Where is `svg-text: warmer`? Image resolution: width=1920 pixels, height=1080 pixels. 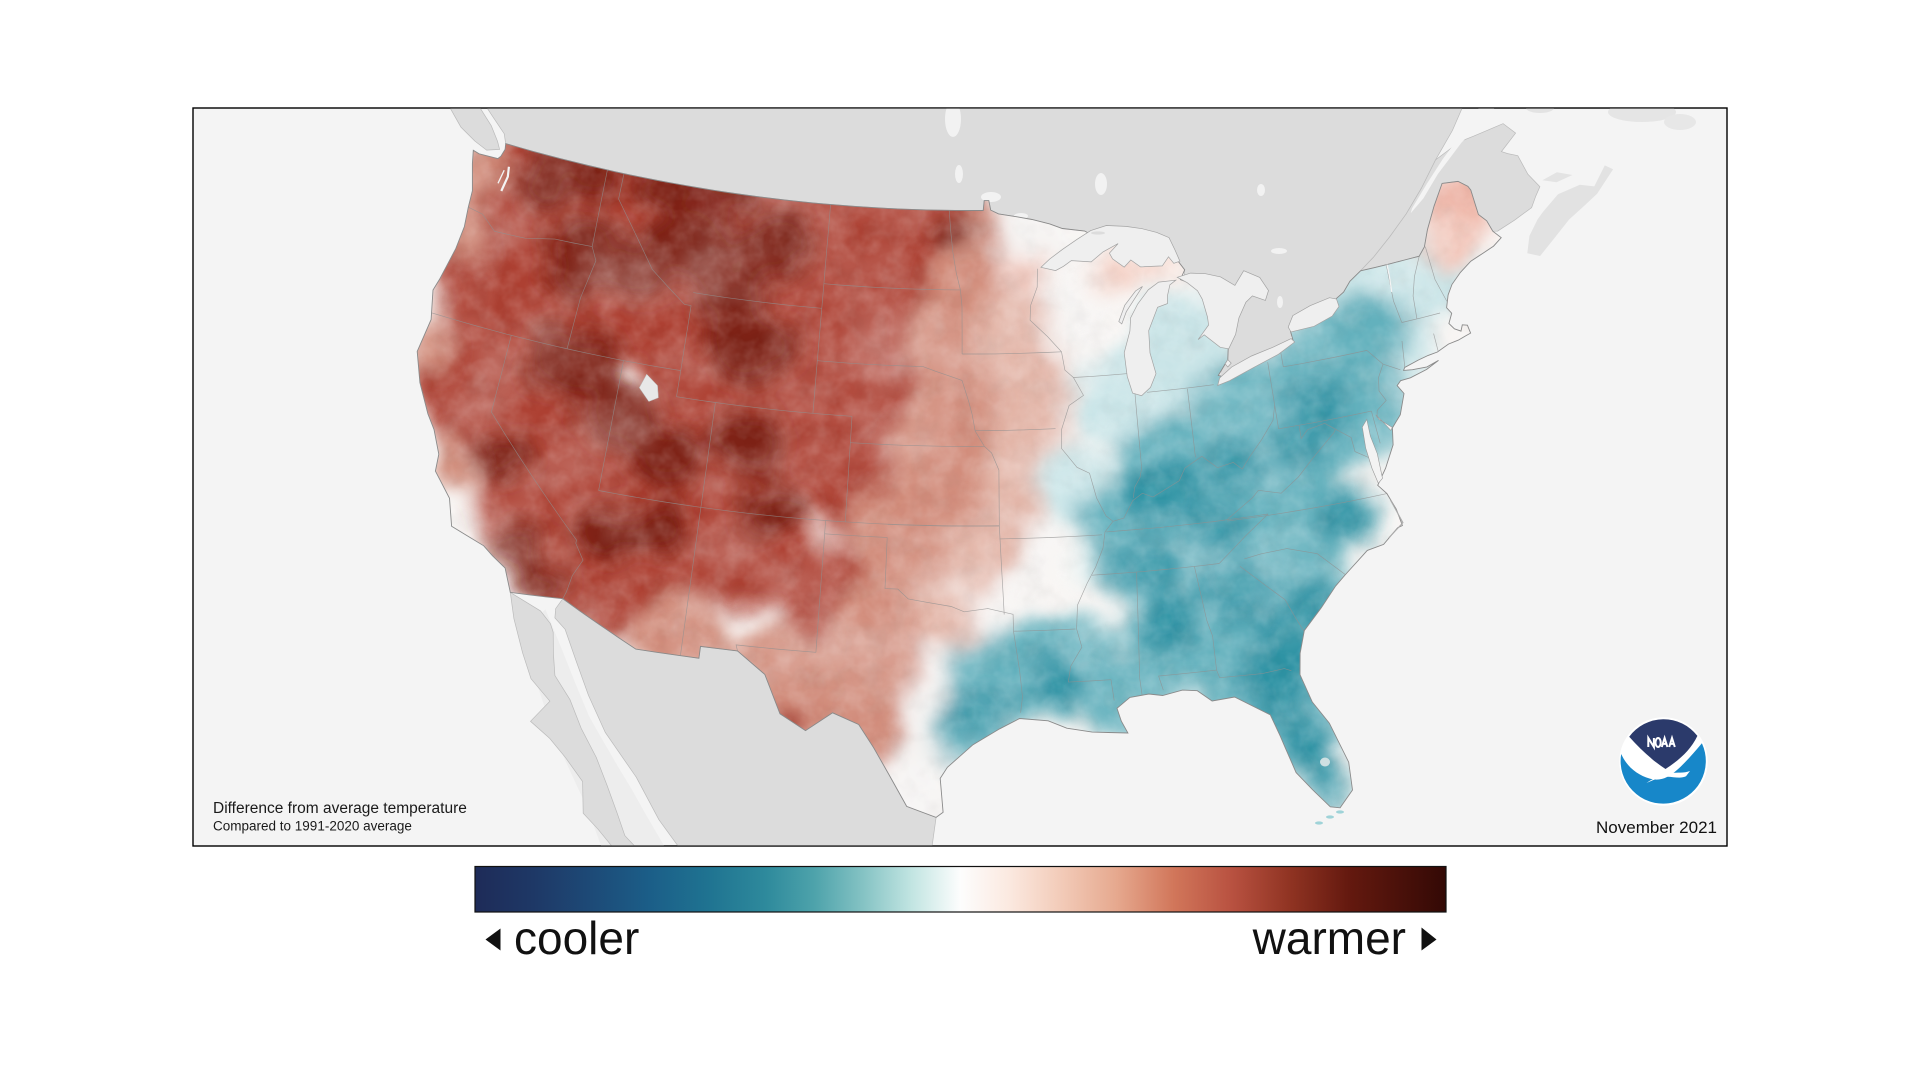 svg-text: warmer is located at coordinates (1329, 938).